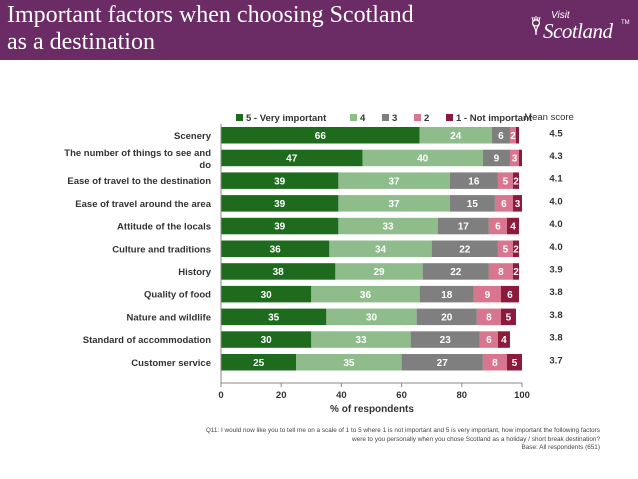 This screenshot has width=638, height=479. I want to click on bar-label-7-0: 30, so click(267, 295).